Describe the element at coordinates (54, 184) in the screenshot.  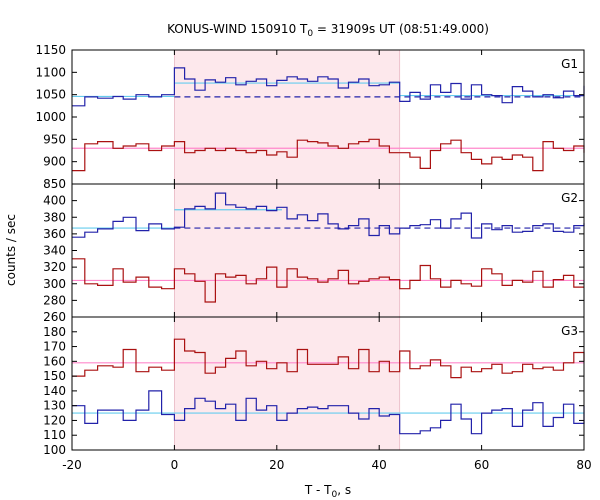
I see `y-tick-label: 850` at that location.